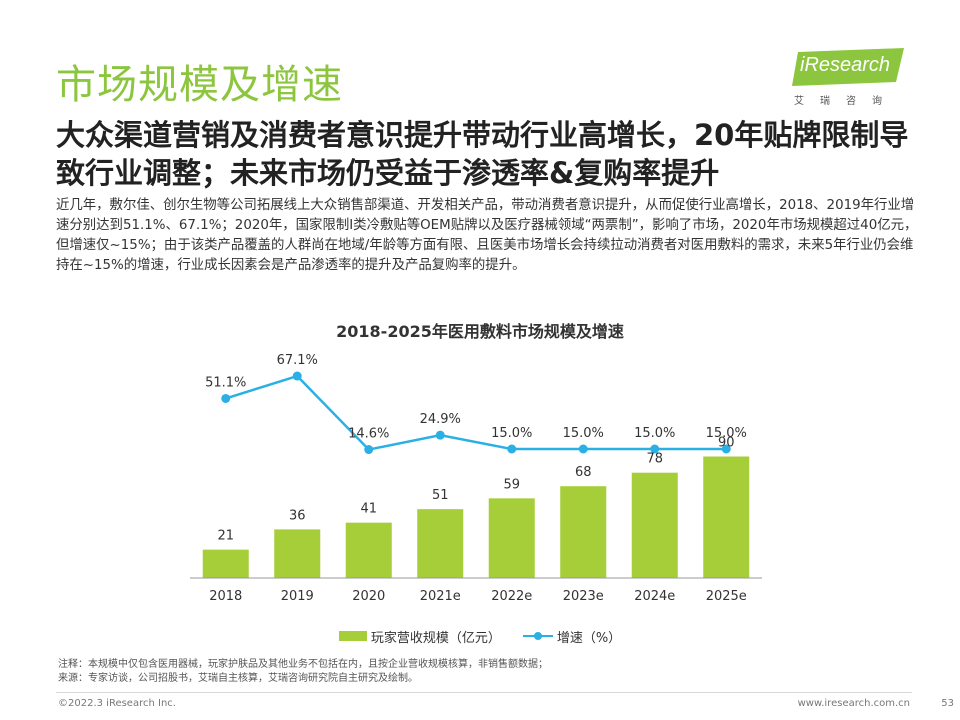 The height and width of the screenshot is (720, 960). What do you see at coordinates (589, 638) in the screenshot?
I see `legend-label-growth: 增速（%）` at bounding box center [589, 638].